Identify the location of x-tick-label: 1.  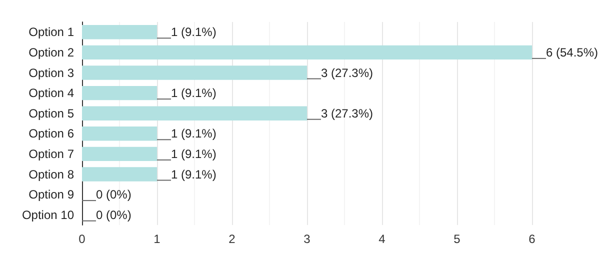
(157, 239).